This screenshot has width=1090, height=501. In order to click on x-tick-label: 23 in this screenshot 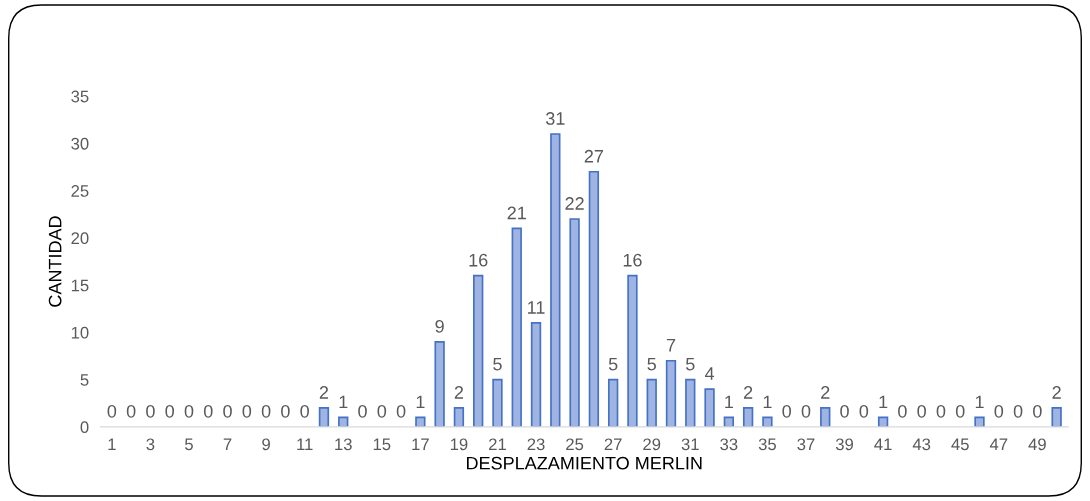, I will do `click(536, 444)`.